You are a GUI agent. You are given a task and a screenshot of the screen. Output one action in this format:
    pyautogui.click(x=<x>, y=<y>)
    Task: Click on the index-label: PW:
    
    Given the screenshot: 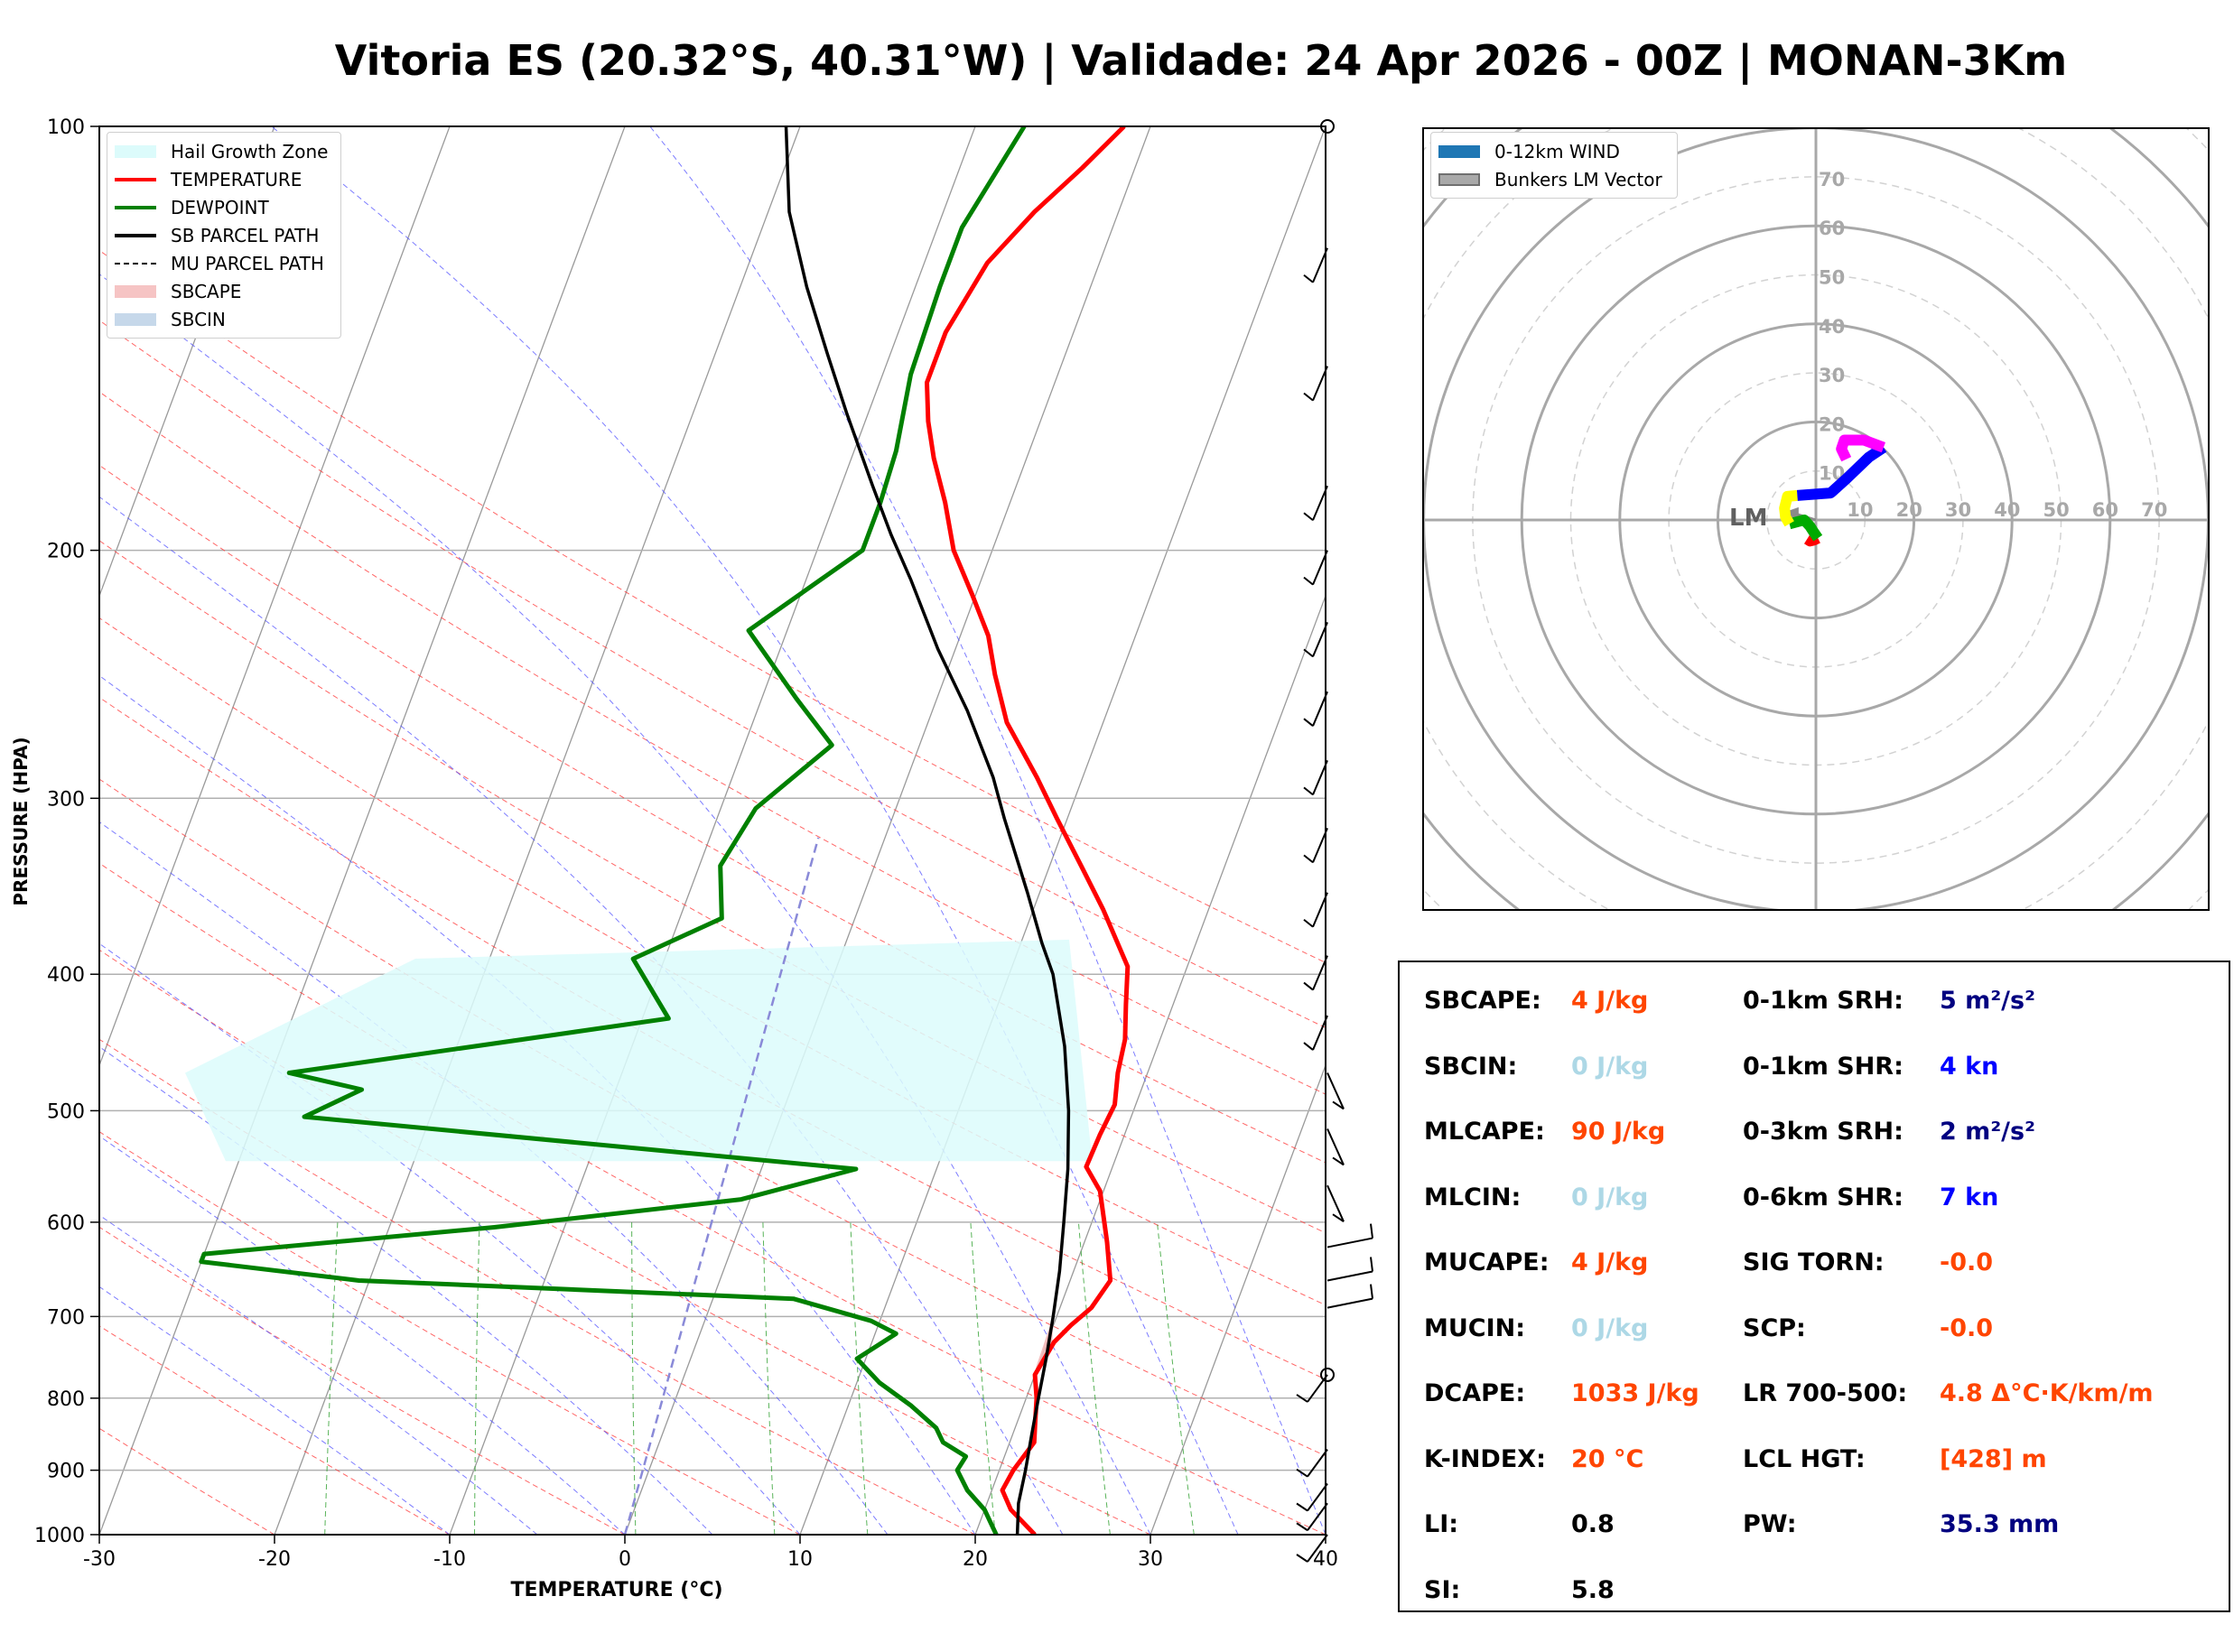 What is the action you would take?
    pyautogui.click(x=1770, y=1524)
    